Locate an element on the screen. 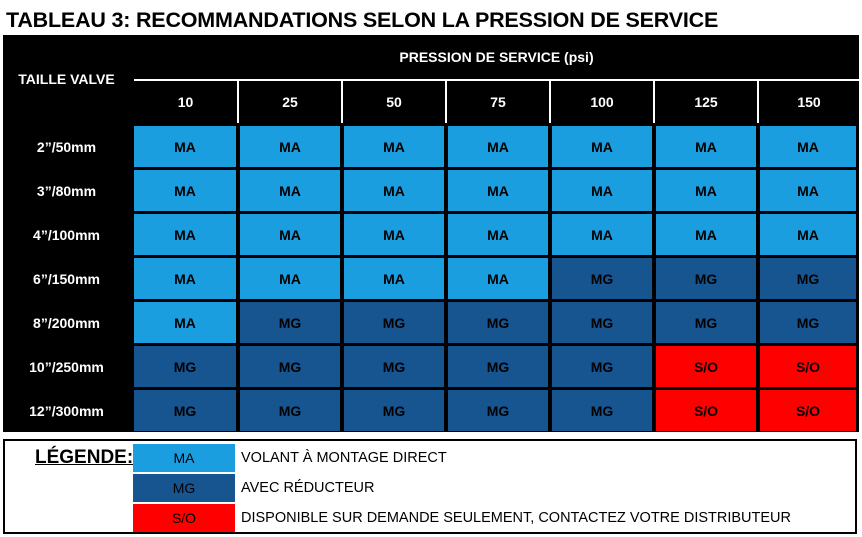 Image resolution: width=862 pixels, height=537 pixels. legend-text-ma: VOLANT À MONTAGE DIRECT is located at coordinates (344, 458).